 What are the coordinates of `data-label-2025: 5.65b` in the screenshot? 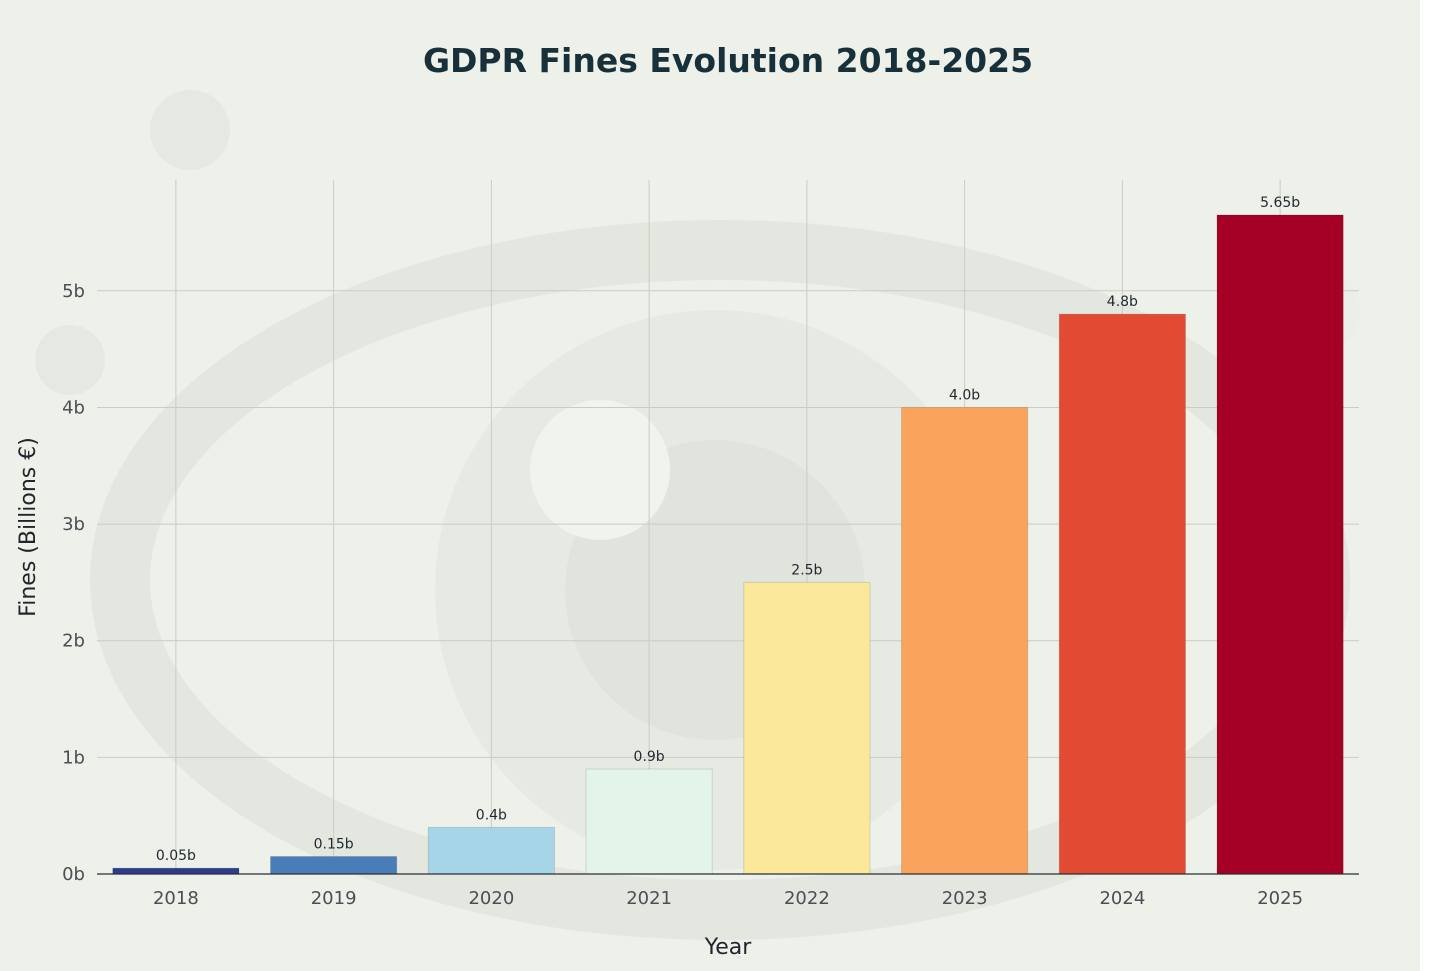 It's located at (1280, 203).